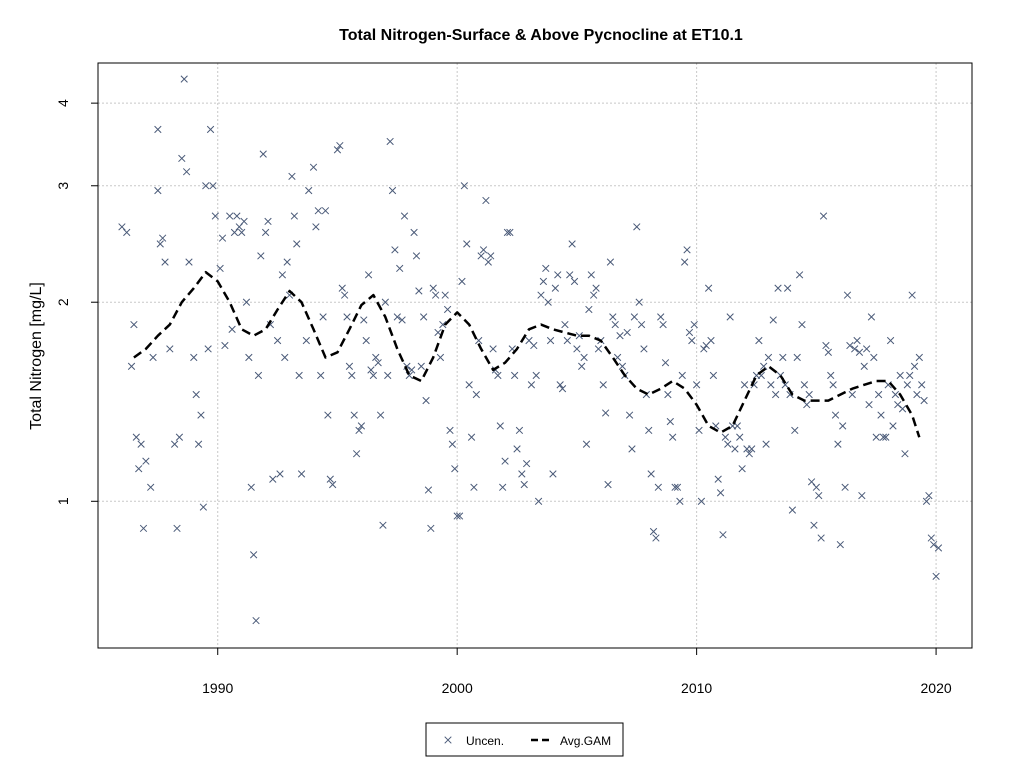 The height and width of the screenshot is (768, 1024). I want to click on legend-marker-uncen, so click(448, 740).